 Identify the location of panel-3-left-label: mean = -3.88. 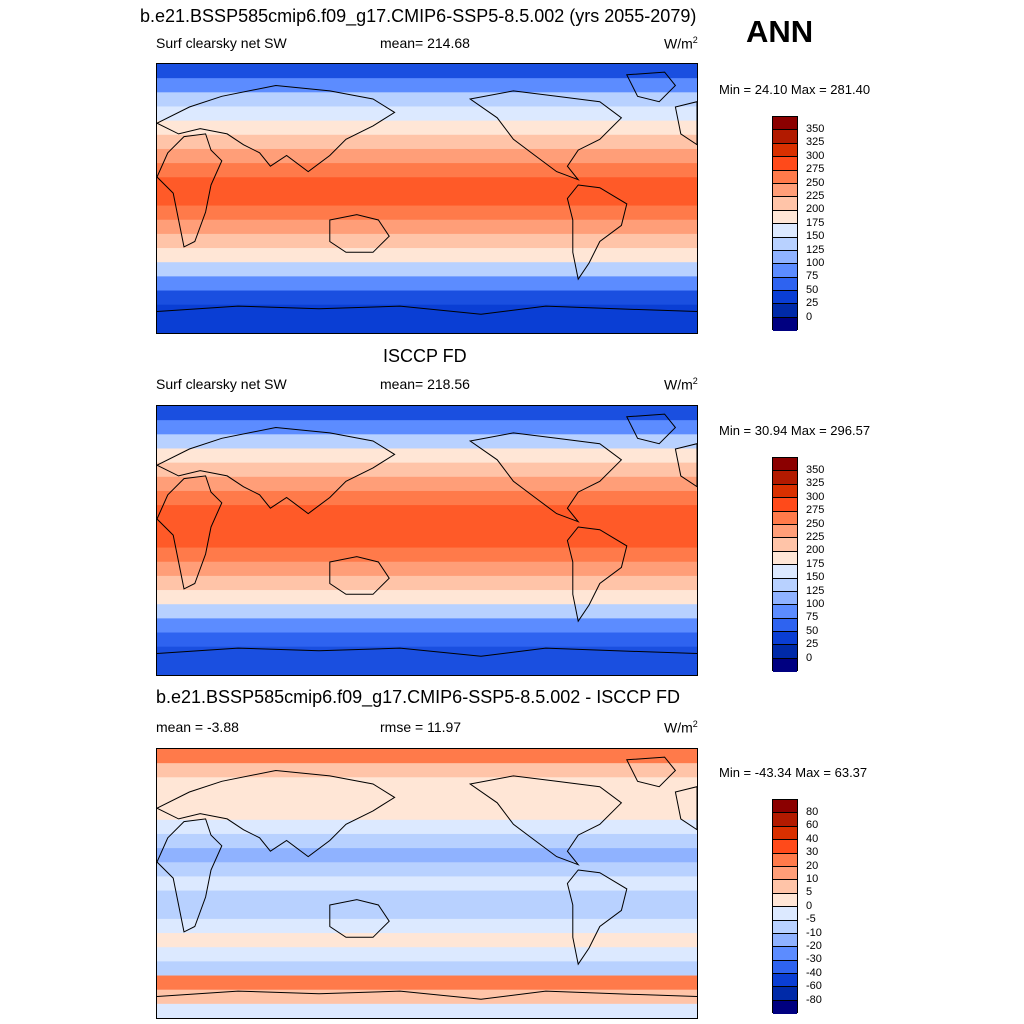
(197, 727).